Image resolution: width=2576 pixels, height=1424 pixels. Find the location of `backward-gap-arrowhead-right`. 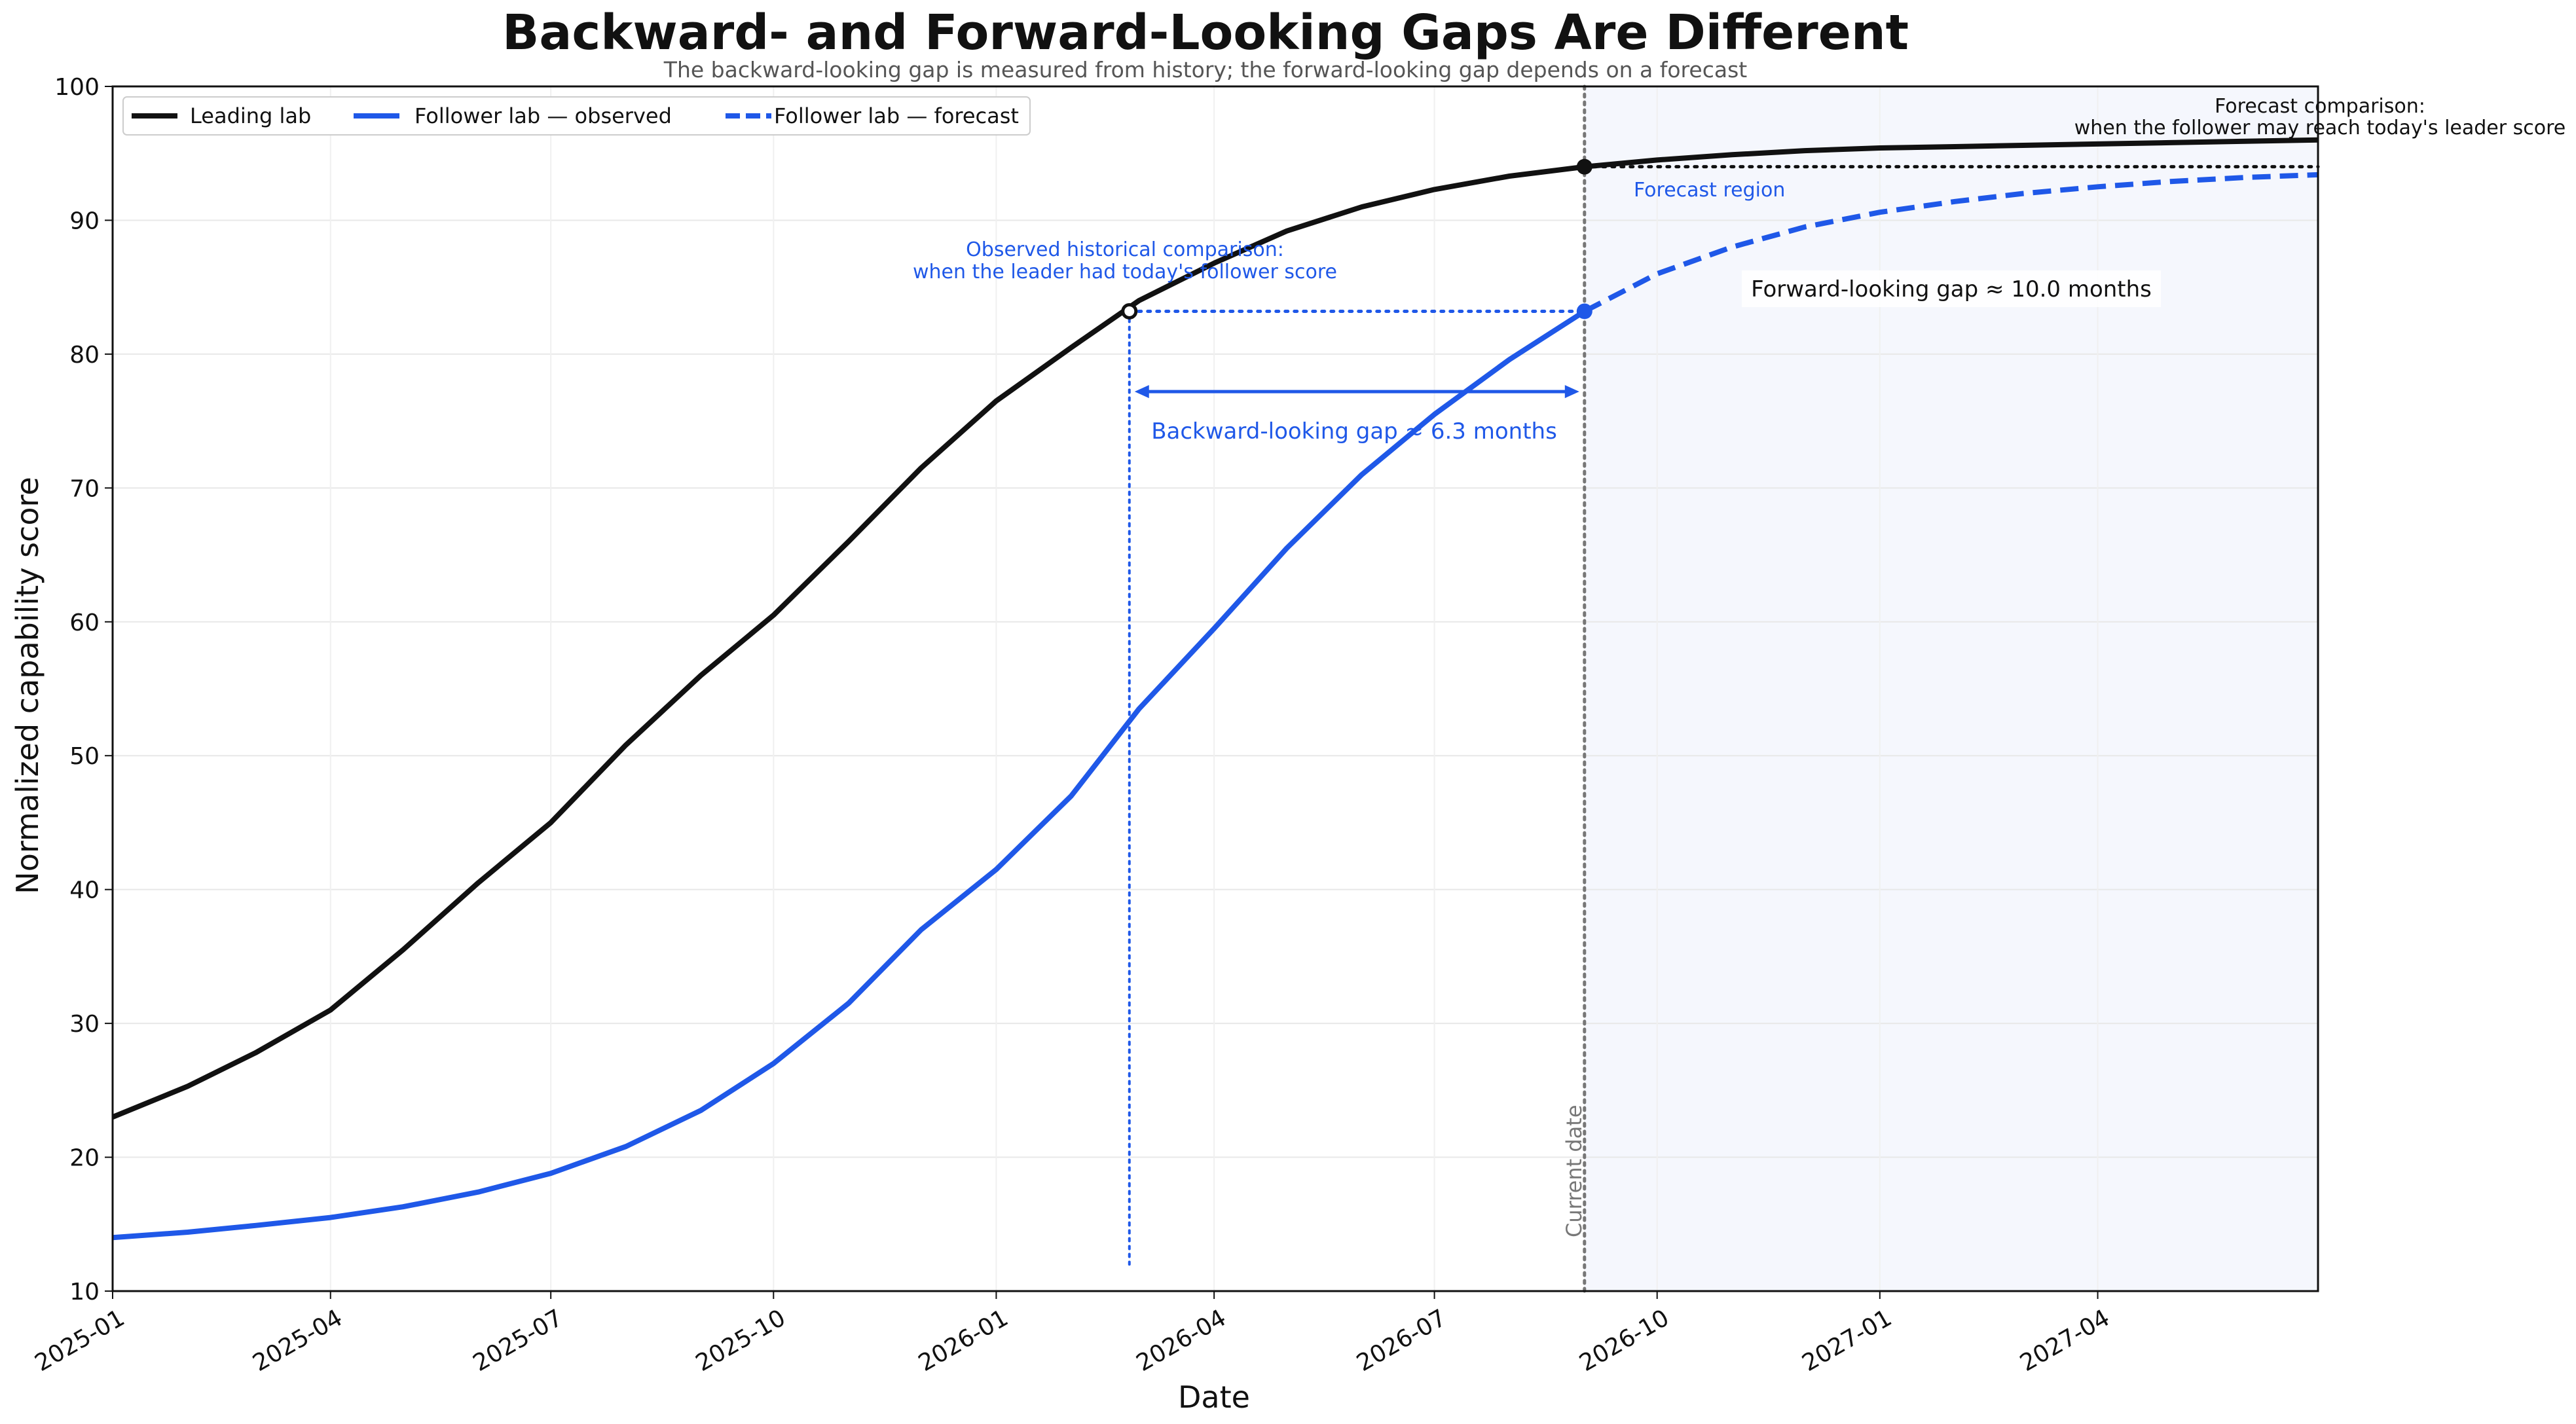

backward-gap-arrowhead-right is located at coordinates (1571, 392).